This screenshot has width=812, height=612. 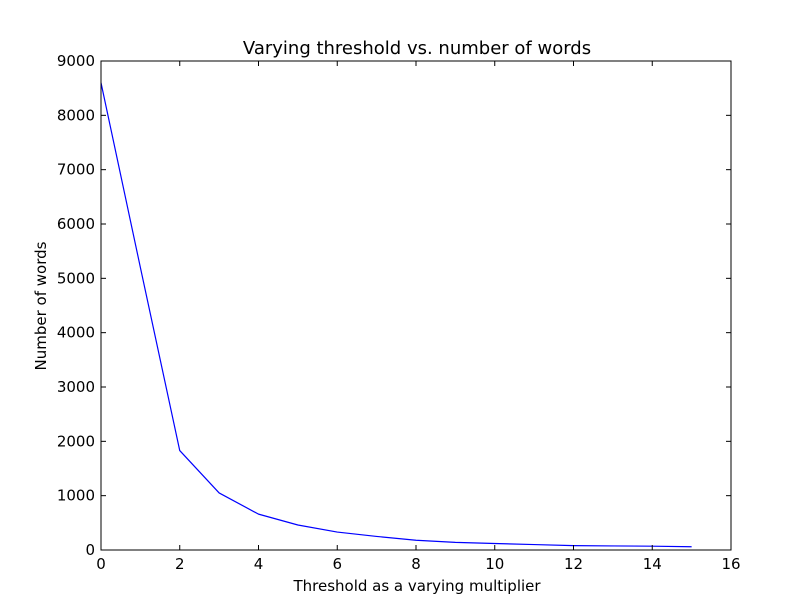 What do you see at coordinates (76, 278) in the screenshot?
I see `y-tick-label: 5000` at bounding box center [76, 278].